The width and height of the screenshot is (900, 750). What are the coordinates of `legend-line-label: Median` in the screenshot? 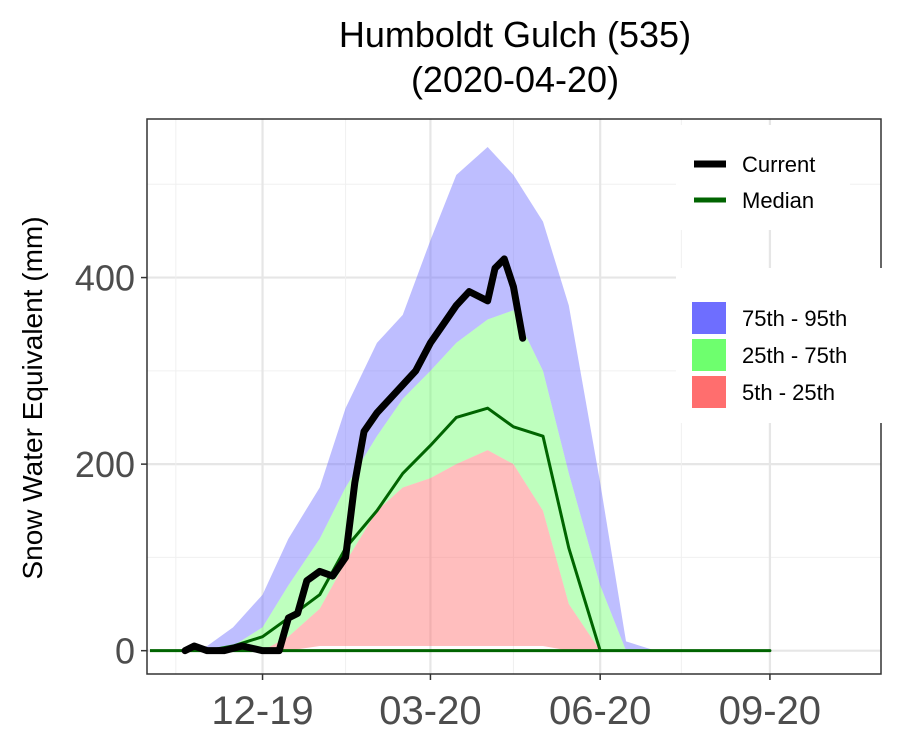 It's located at (778, 200).